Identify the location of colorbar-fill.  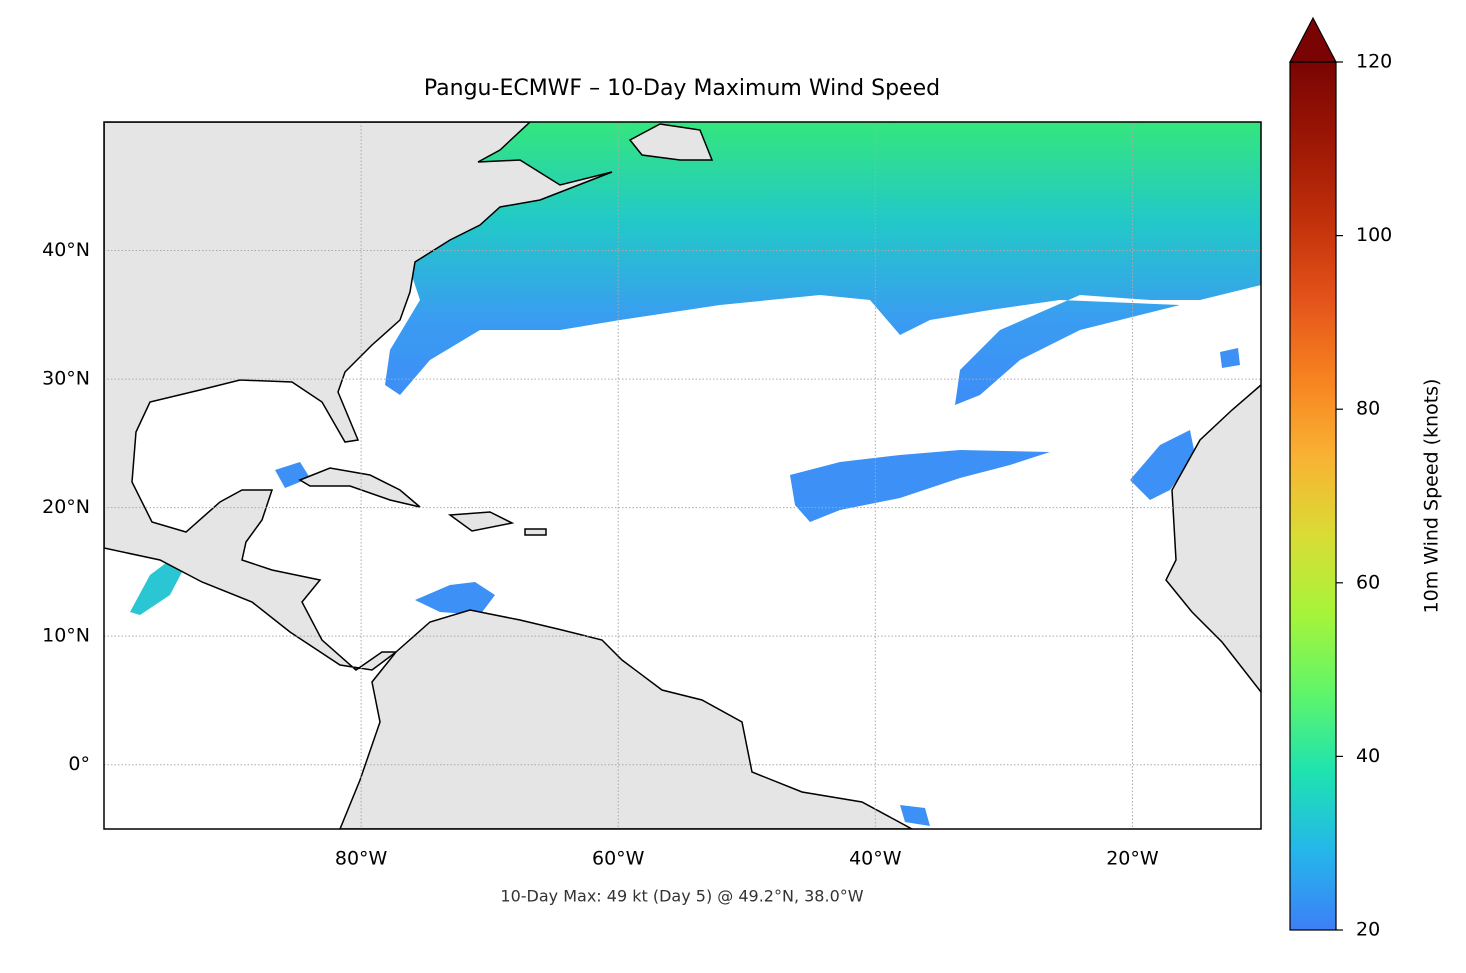
(1313, 496).